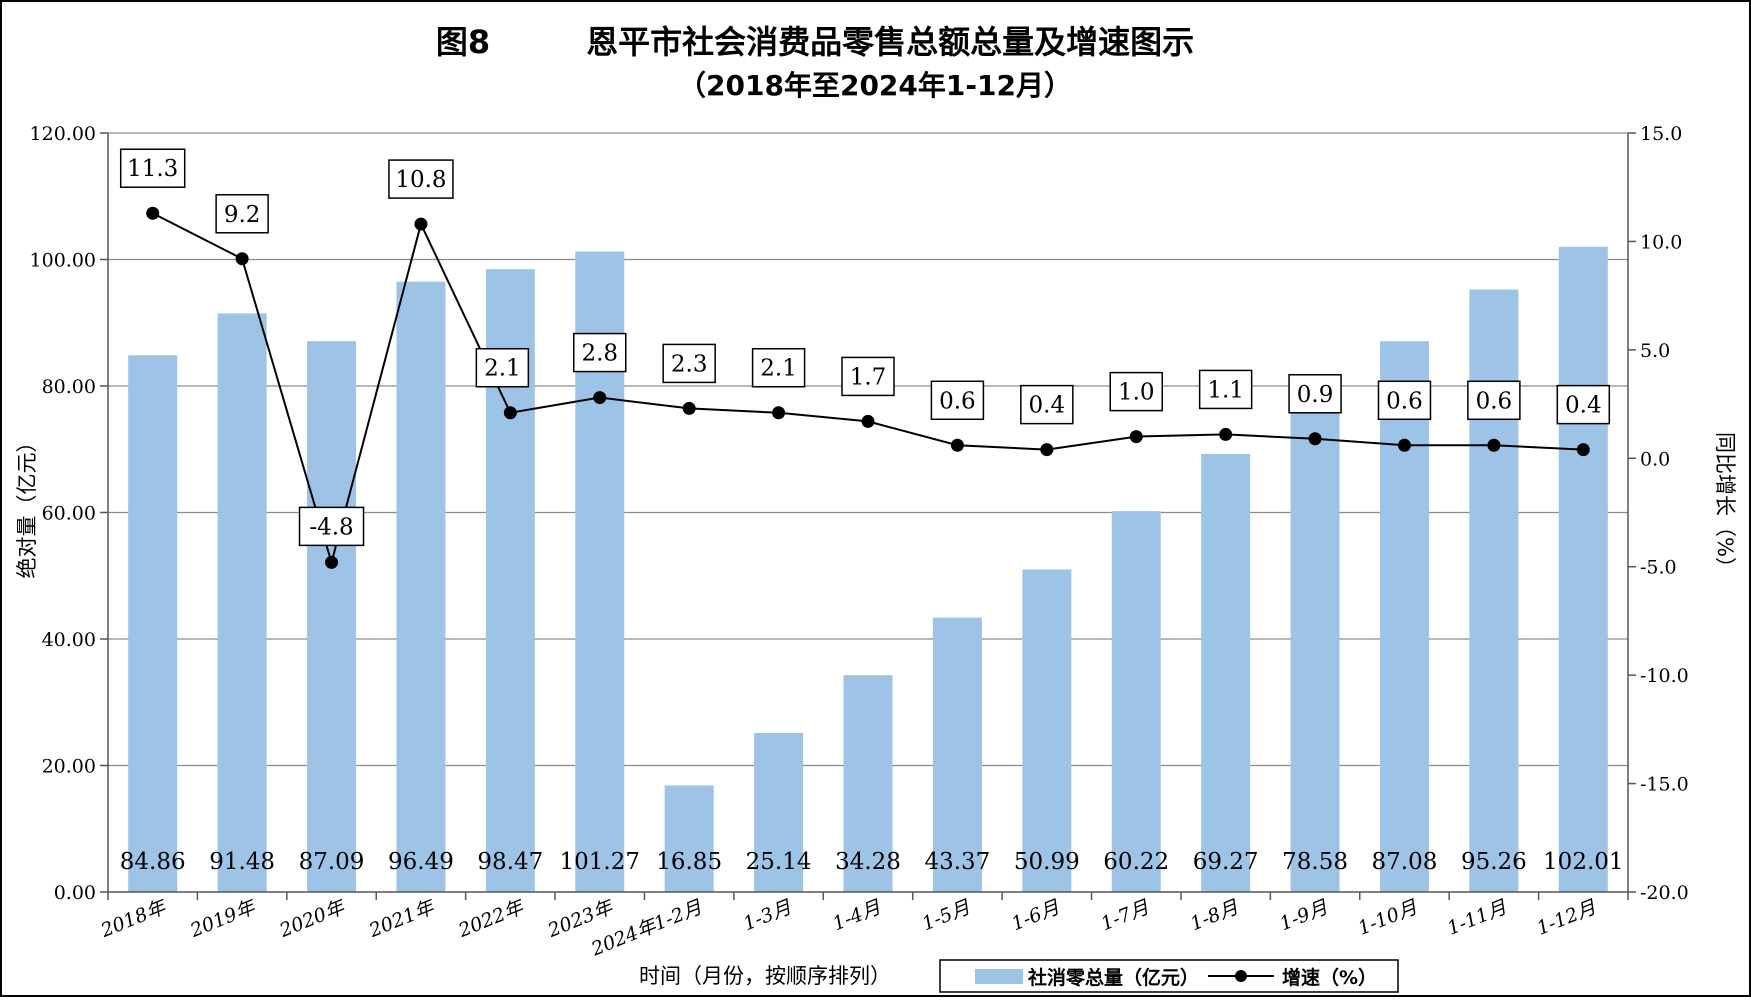 The height and width of the screenshot is (1002, 1751). I want to click on line-value-label: 2.3, so click(689, 364).